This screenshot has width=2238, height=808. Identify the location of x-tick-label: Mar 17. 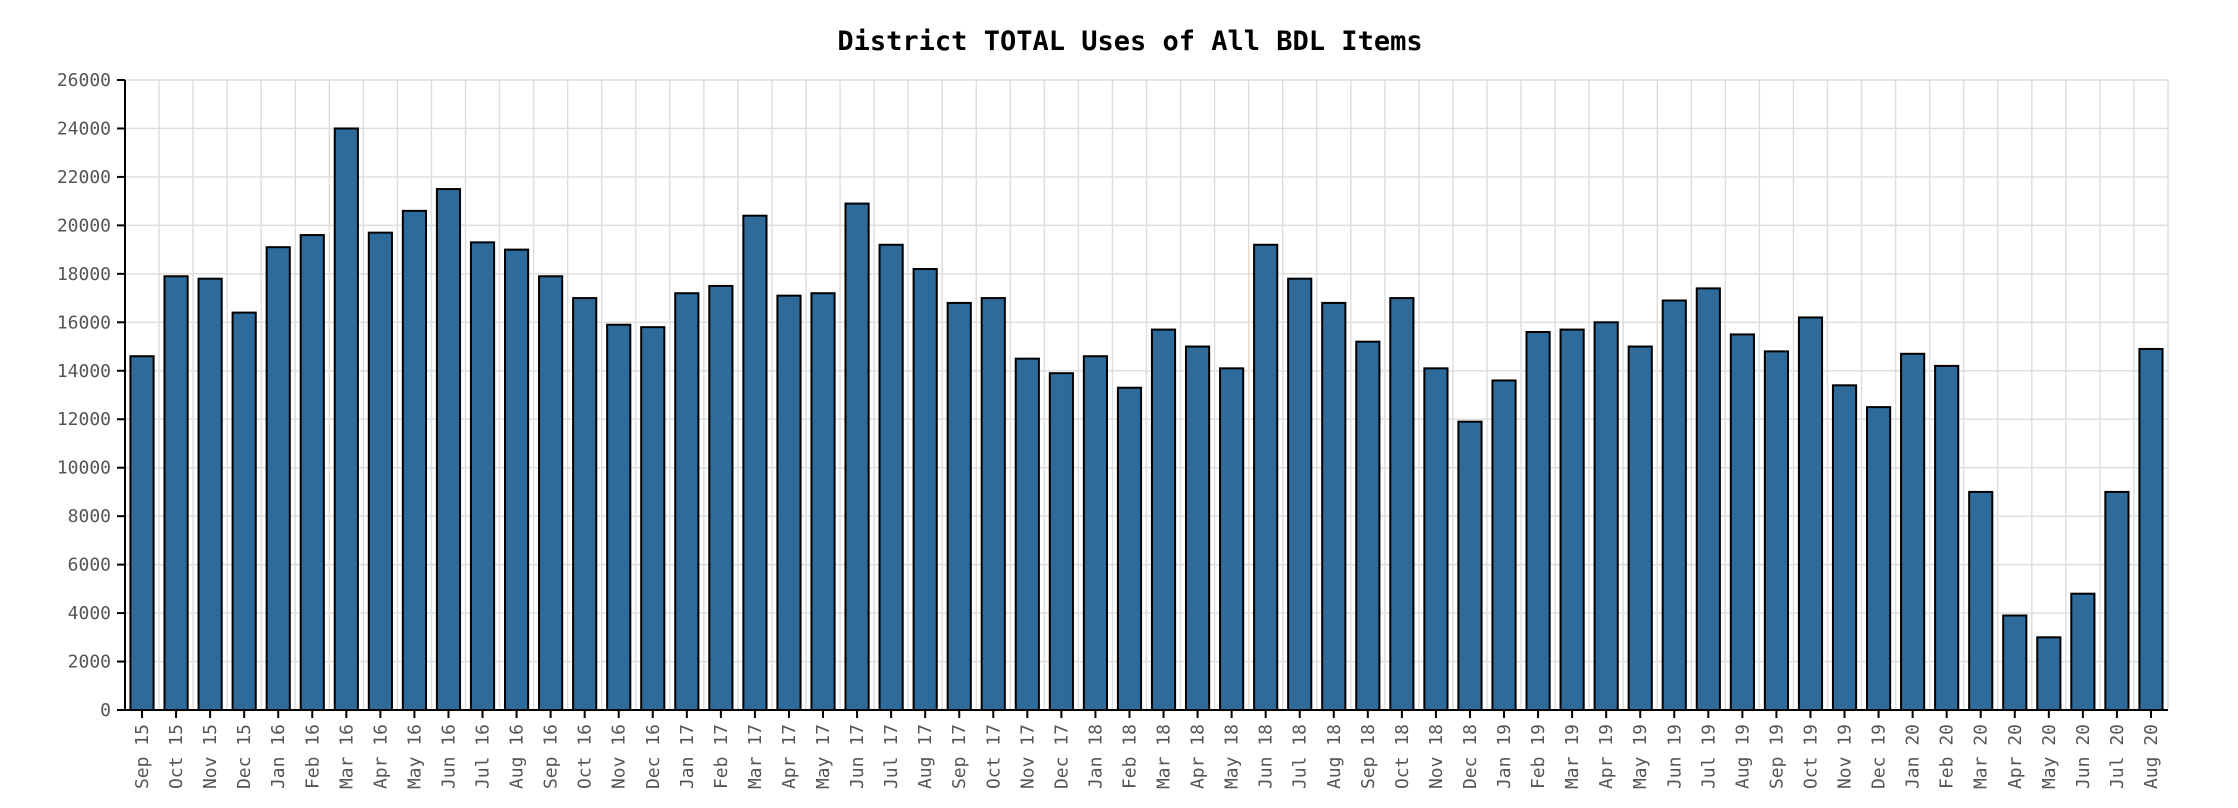
(755, 756).